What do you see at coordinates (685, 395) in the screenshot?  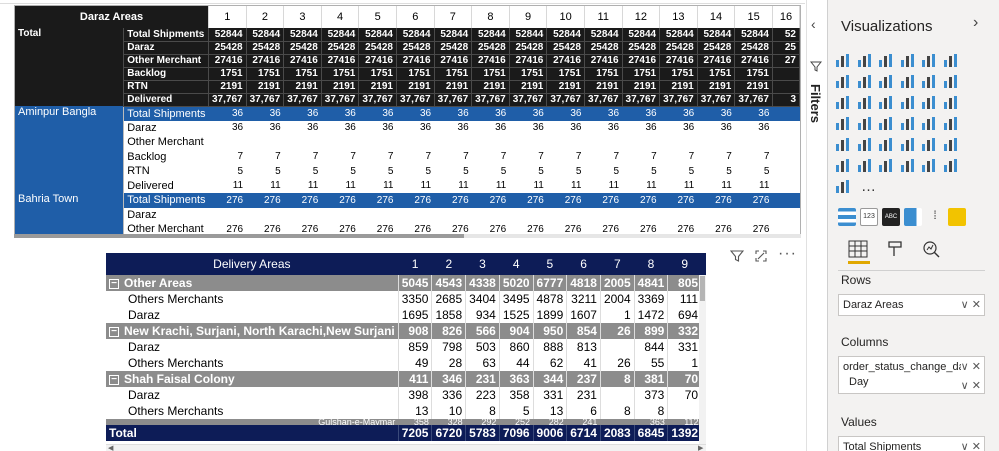 I see `matrix2-detail-cell: 70` at bounding box center [685, 395].